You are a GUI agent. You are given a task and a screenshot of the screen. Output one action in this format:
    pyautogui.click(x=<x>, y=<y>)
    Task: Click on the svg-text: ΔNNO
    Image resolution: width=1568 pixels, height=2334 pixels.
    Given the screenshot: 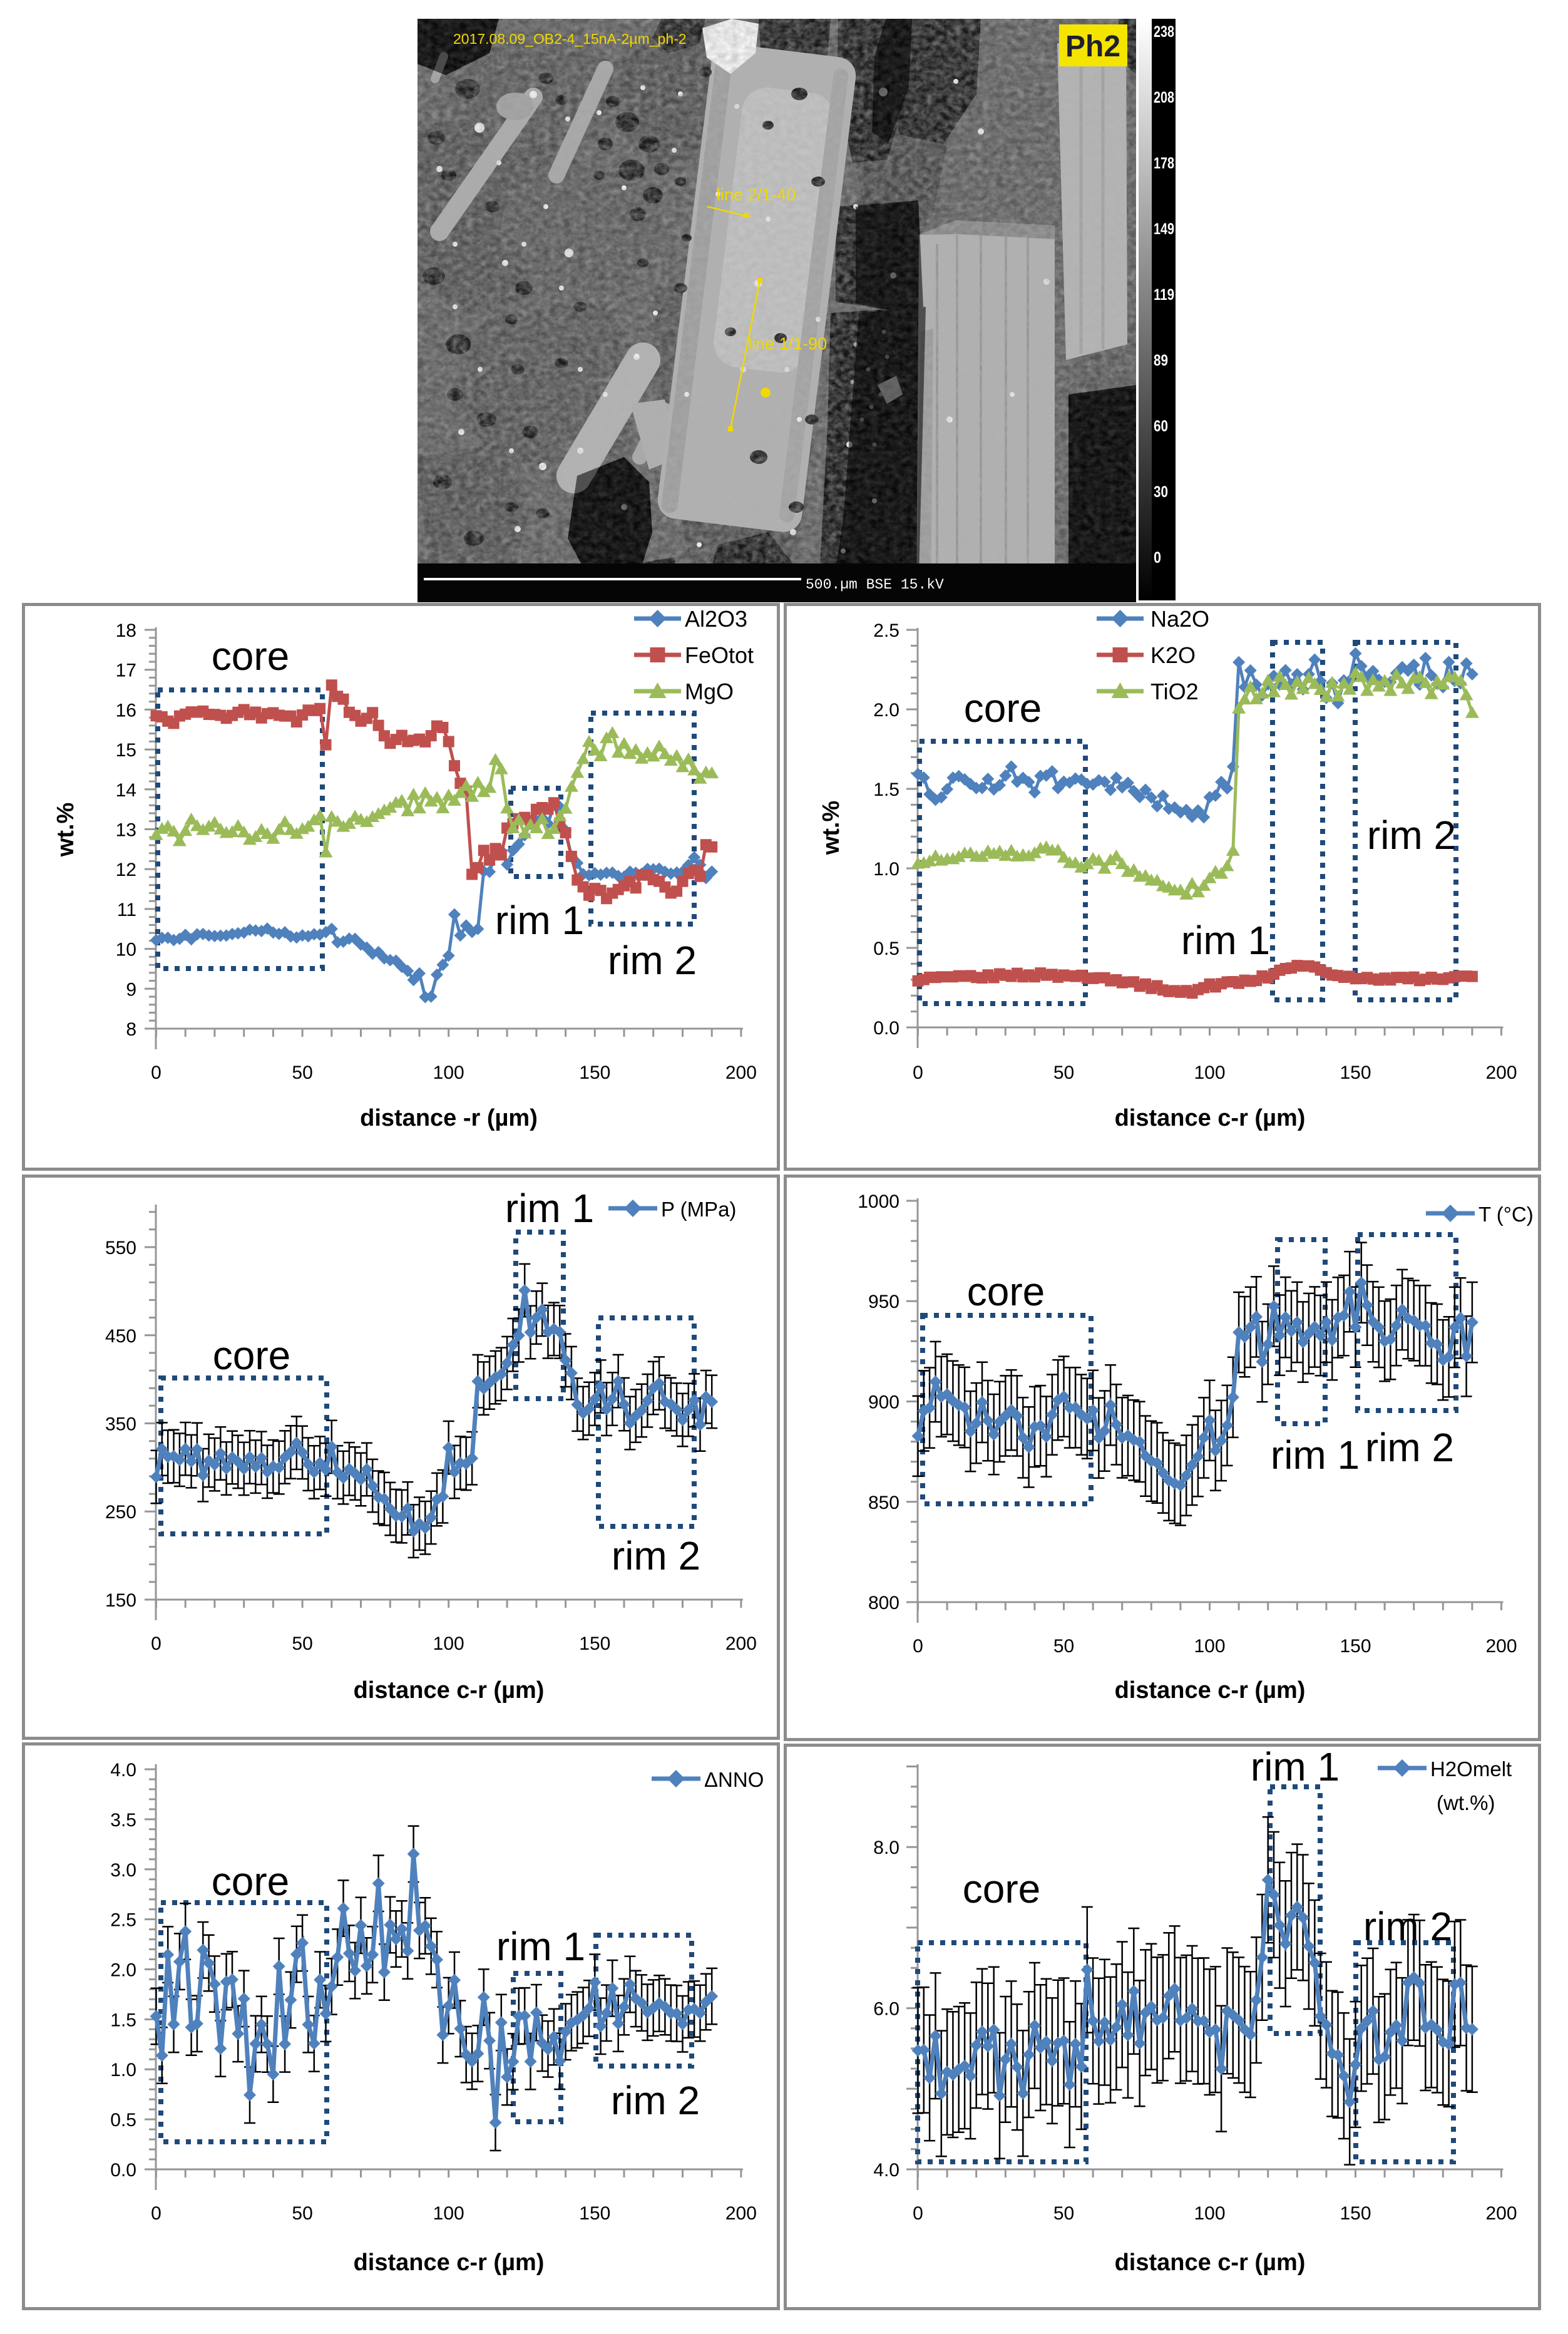 What is the action you would take?
    pyautogui.click(x=734, y=1779)
    